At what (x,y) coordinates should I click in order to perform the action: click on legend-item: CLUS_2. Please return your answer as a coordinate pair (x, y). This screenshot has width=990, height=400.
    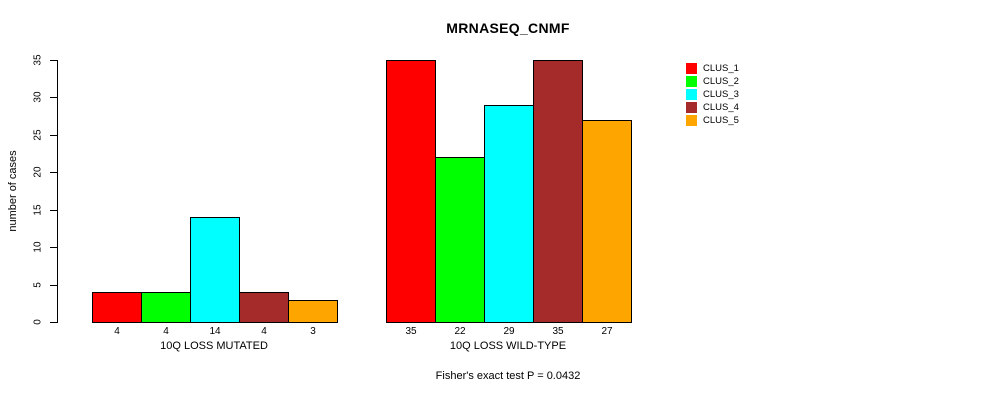
    Looking at the image, I should click on (712, 81).